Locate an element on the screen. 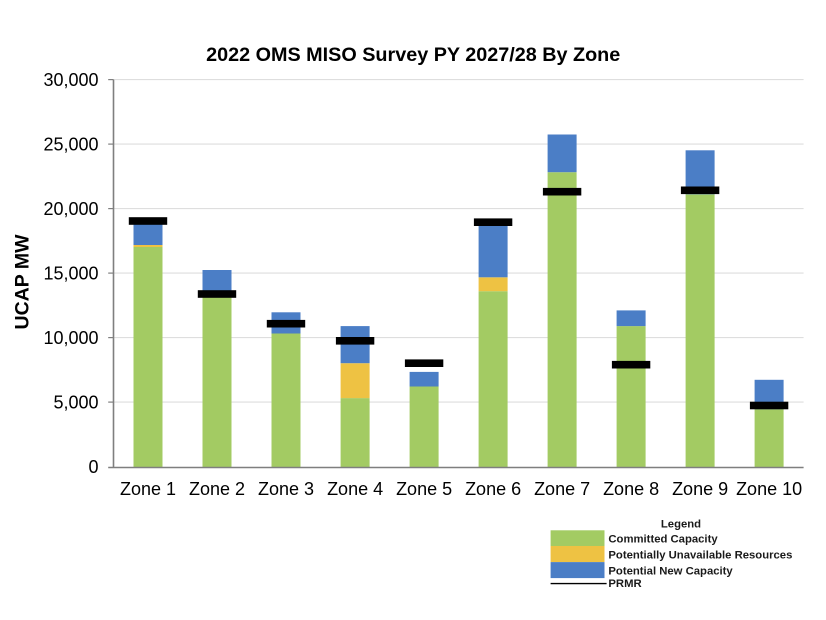 The image size is (826, 620). svg-text: 5,000 is located at coordinates (75, 403).